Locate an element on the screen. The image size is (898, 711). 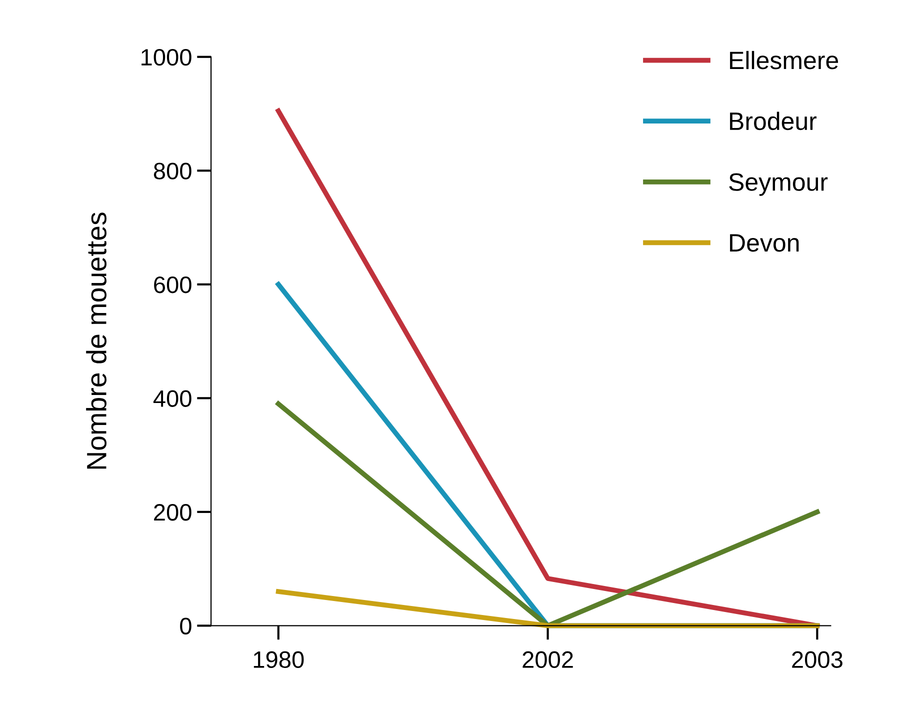
x-tick-label: 2002 is located at coordinates (547, 659).